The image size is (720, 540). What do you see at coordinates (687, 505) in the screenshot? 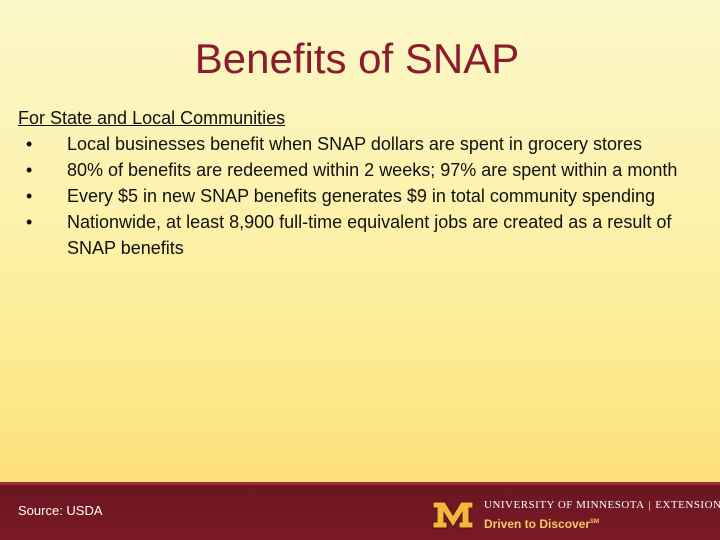
I see `extension-name: EXTENSION` at bounding box center [687, 505].